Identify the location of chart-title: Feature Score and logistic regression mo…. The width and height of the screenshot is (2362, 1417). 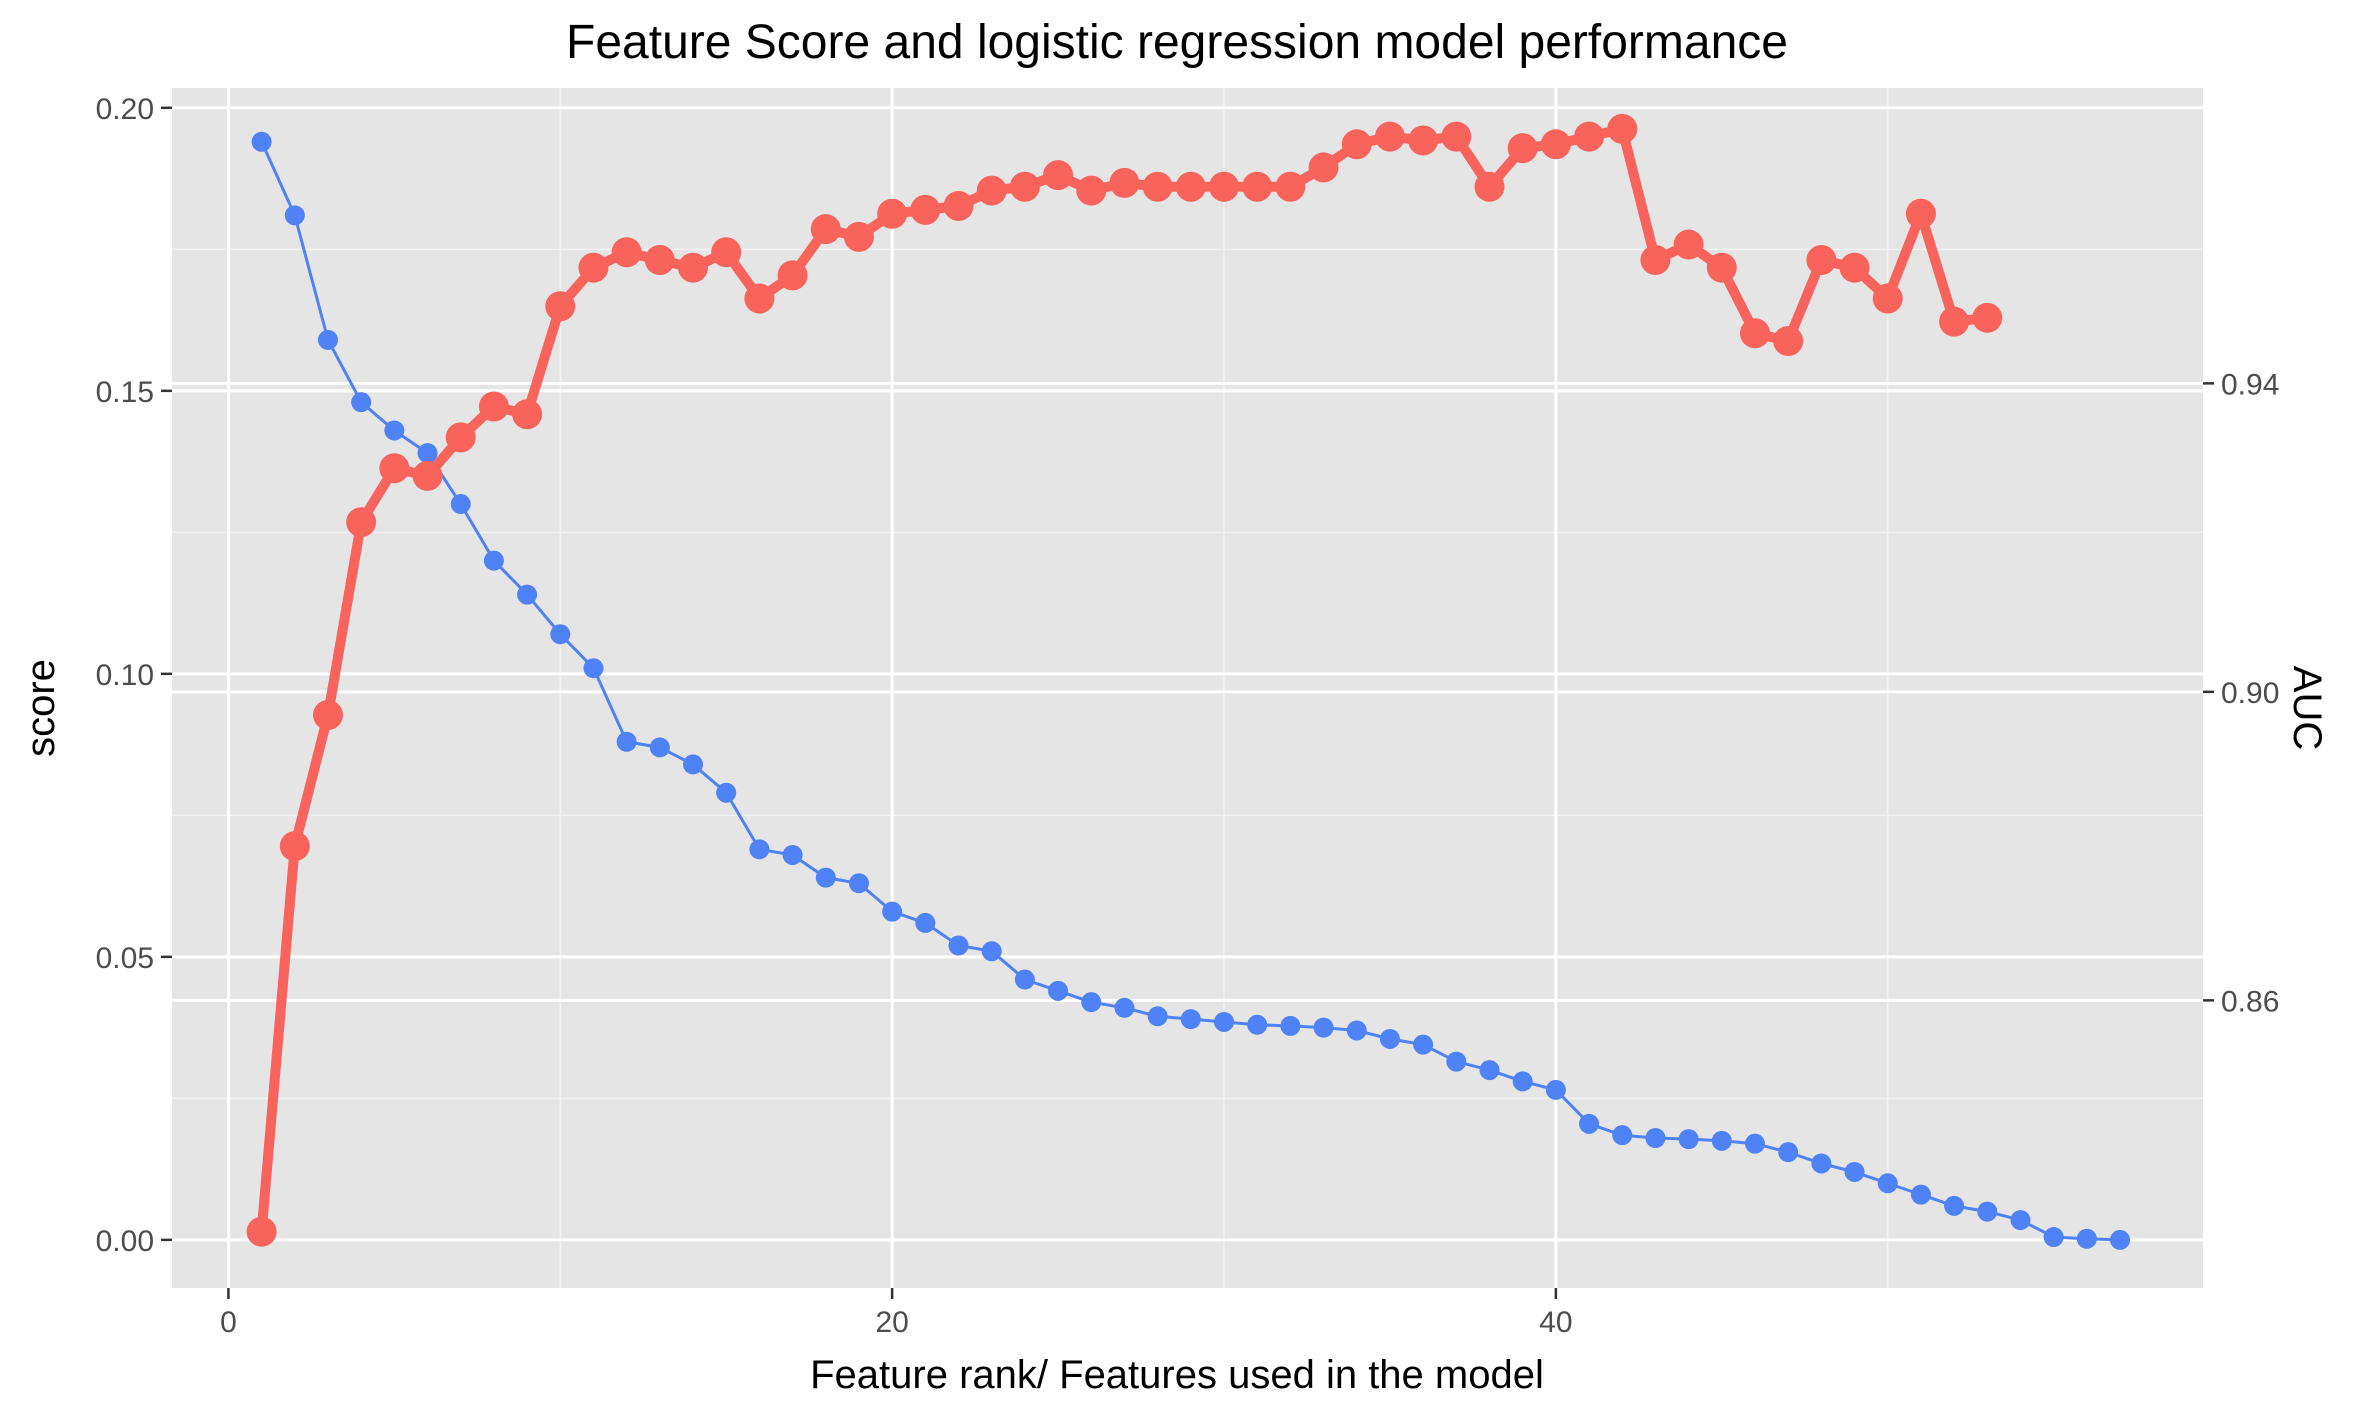
(1177, 42).